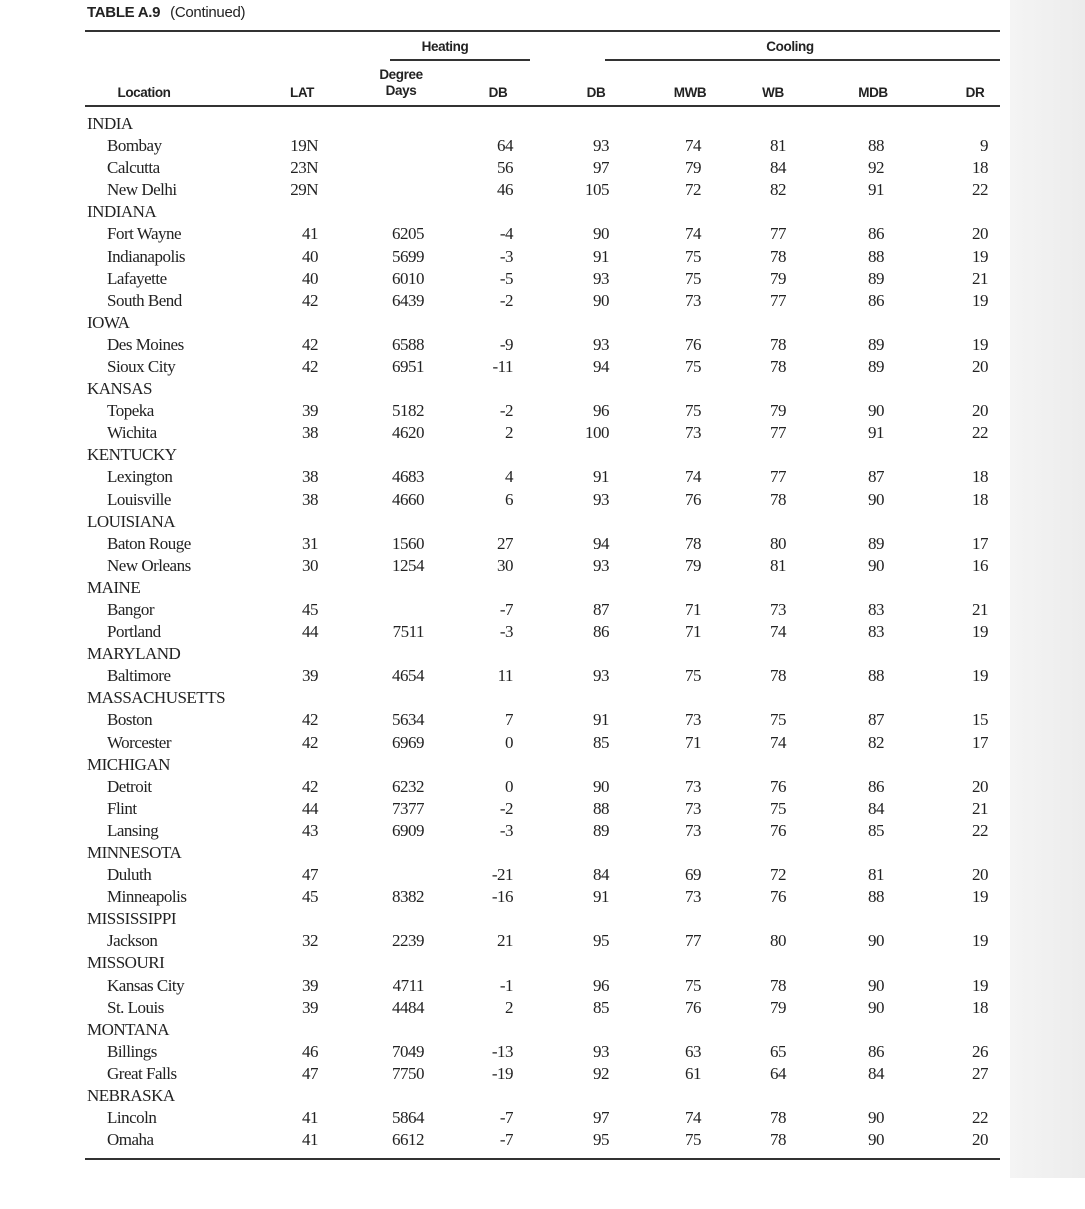 The height and width of the screenshot is (1209, 1085). I want to click on cell-heating-db: -2, so click(506, 411).